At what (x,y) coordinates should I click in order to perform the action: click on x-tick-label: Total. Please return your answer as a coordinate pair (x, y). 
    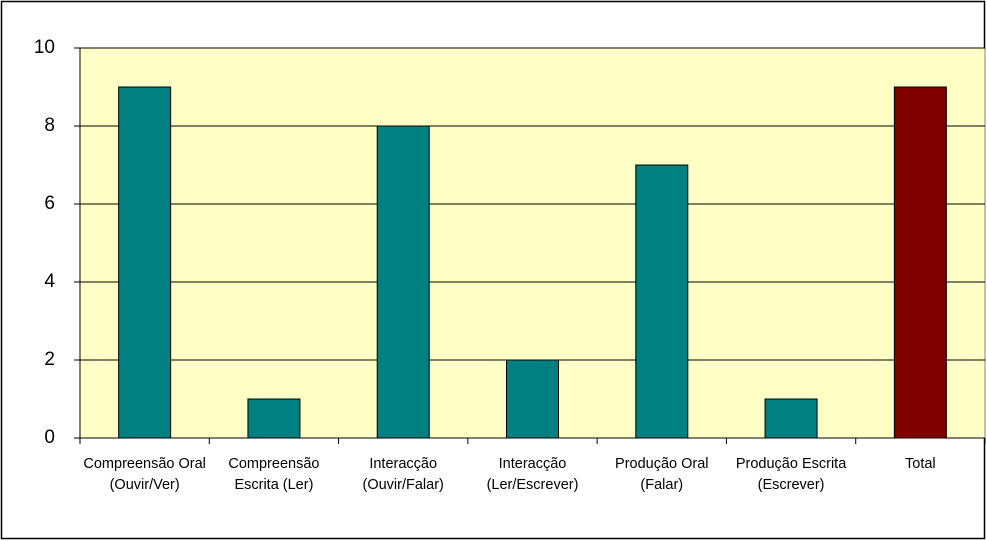
    Looking at the image, I should click on (920, 464).